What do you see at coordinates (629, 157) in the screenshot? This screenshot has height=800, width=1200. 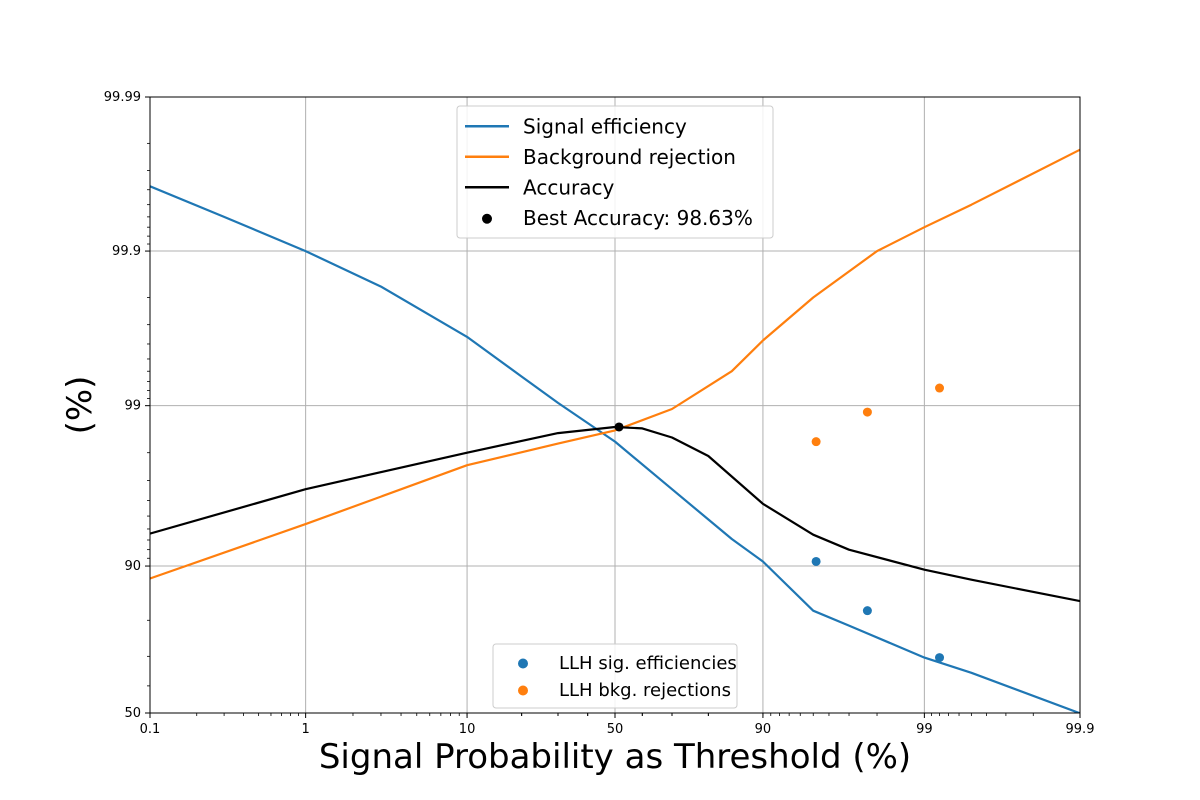 I see `legend-entry-label: Background rejection` at bounding box center [629, 157].